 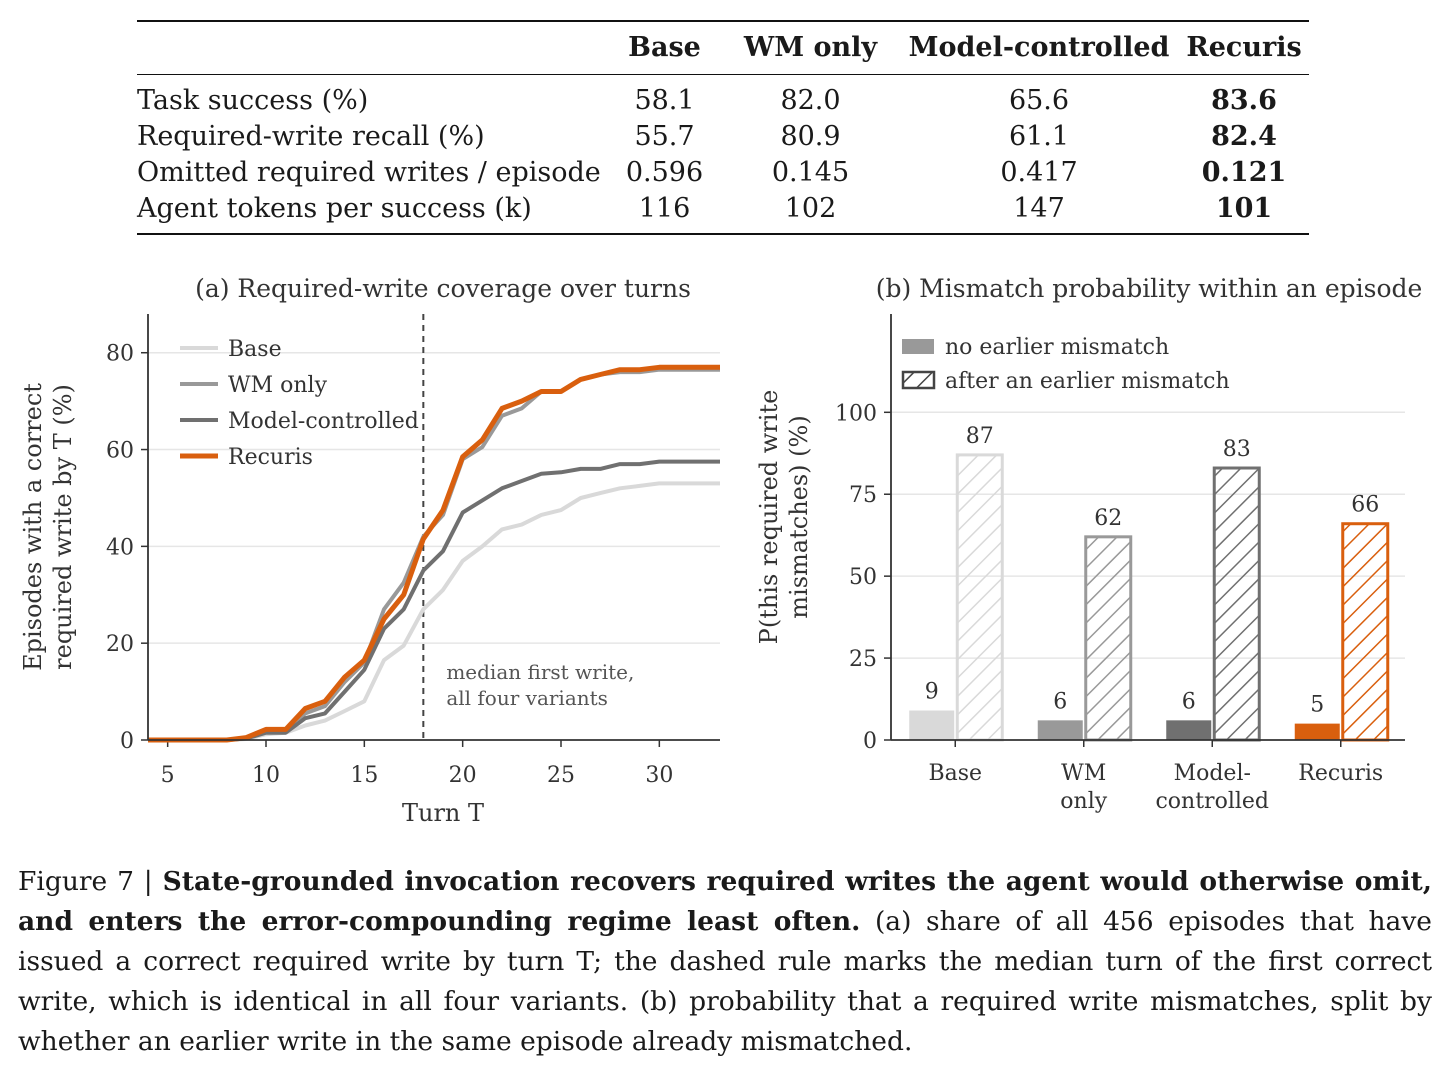 What do you see at coordinates (980, 436) in the screenshot?
I see `bar-value-label: 87` at bounding box center [980, 436].